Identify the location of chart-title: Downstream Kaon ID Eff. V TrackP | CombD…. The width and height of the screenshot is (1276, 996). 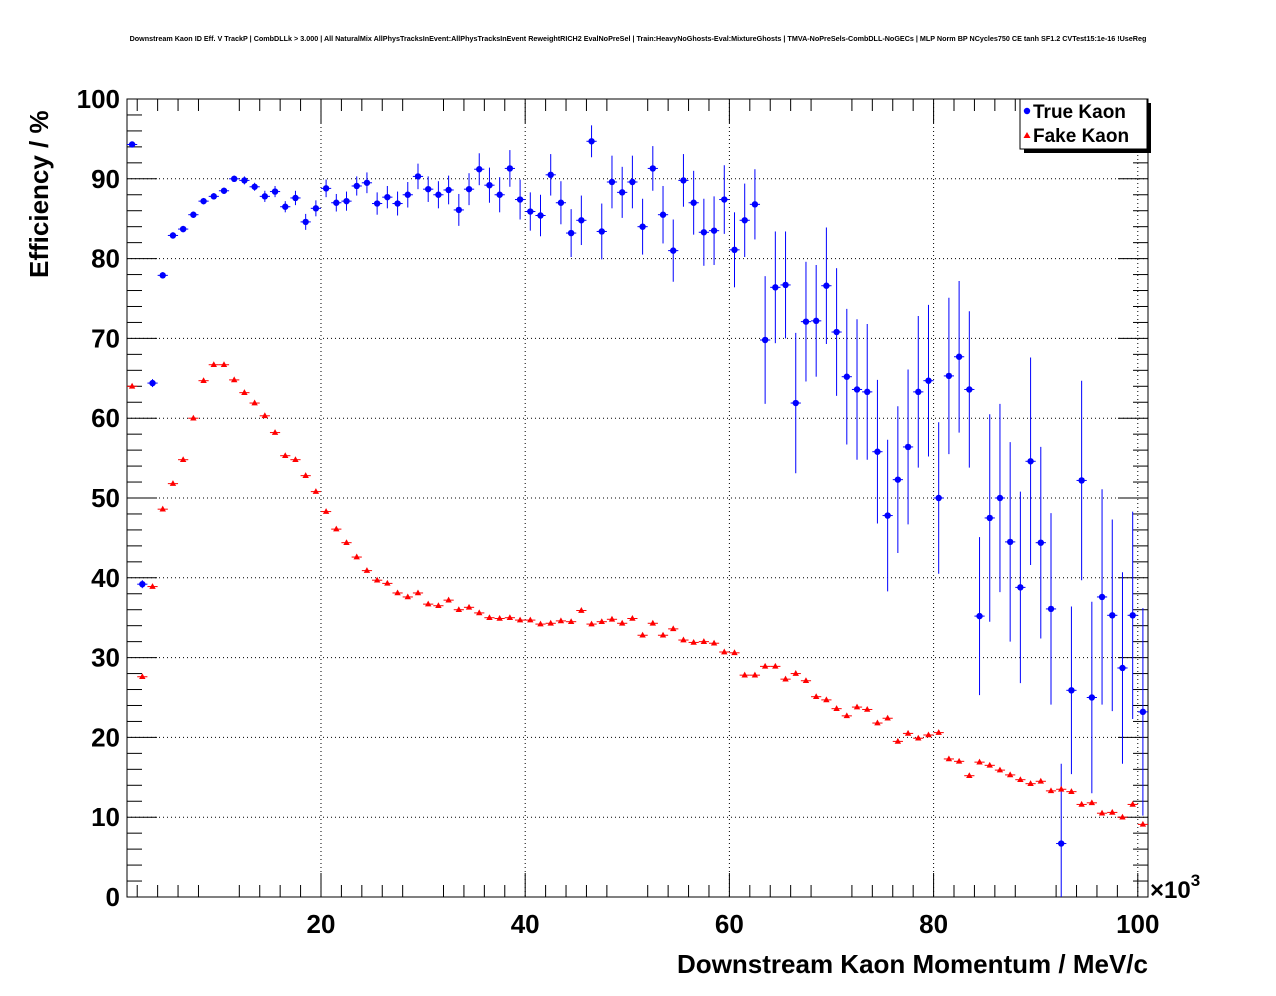
(638, 38).